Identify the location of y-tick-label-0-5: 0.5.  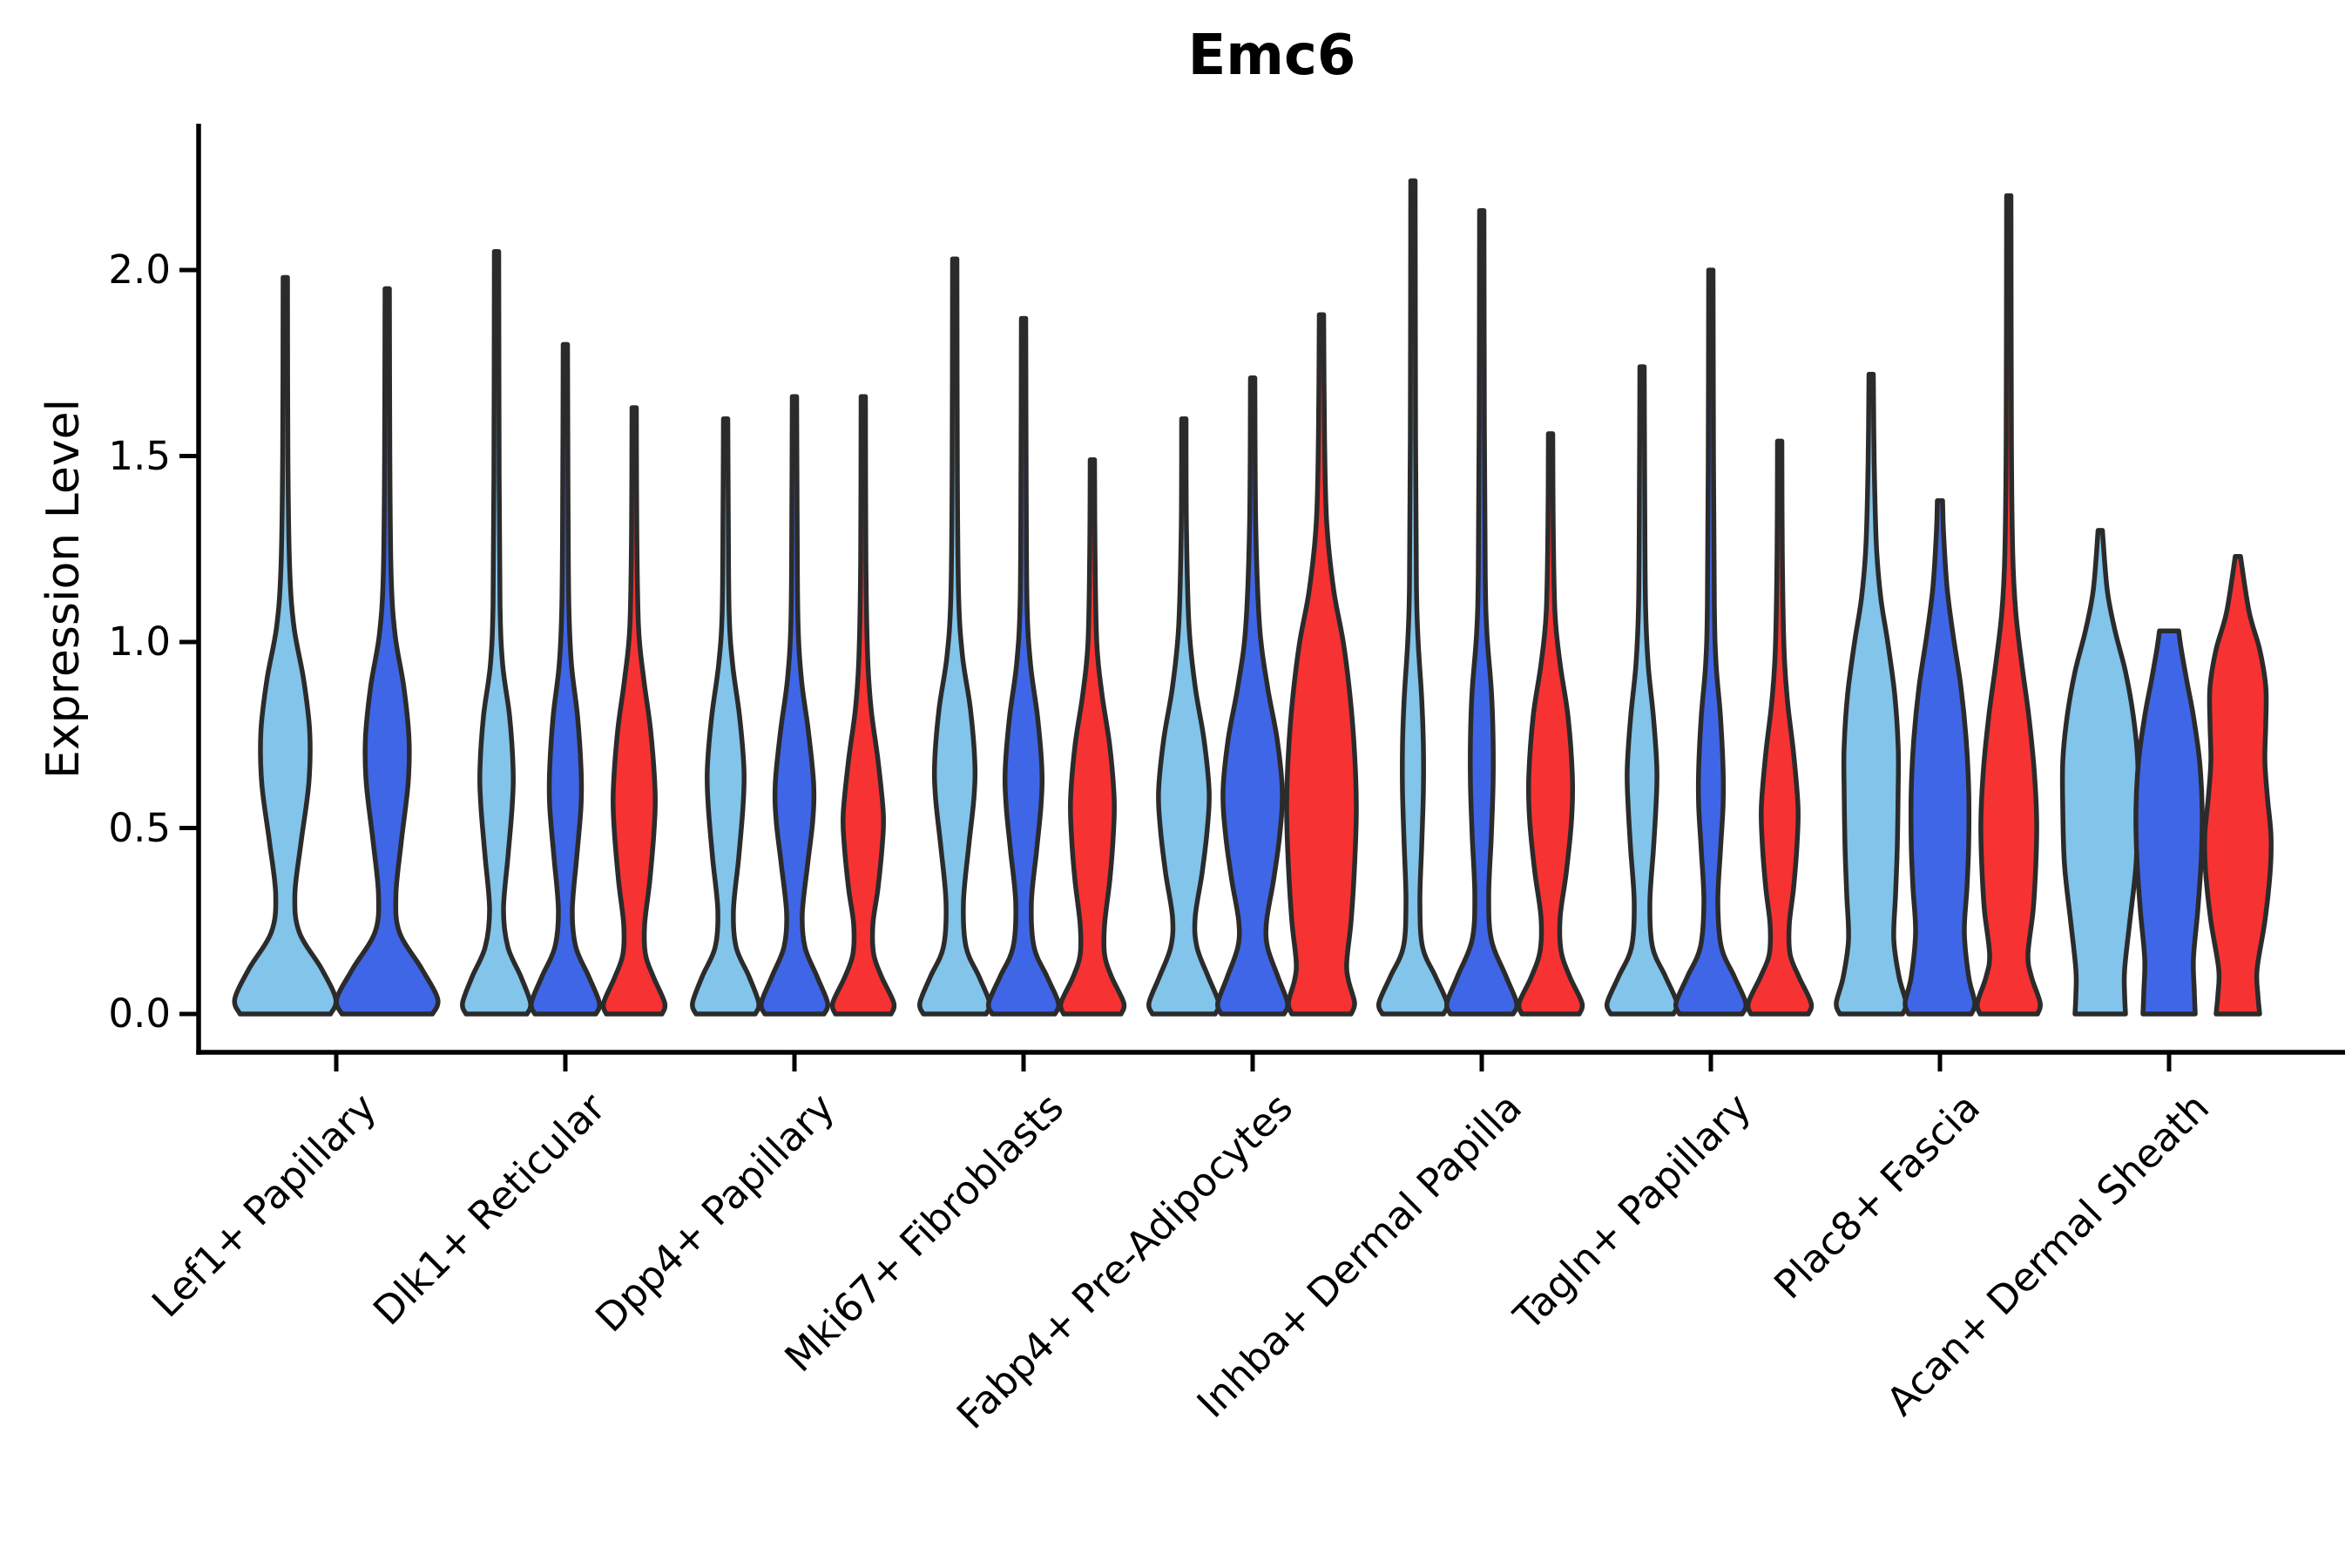
(139, 828).